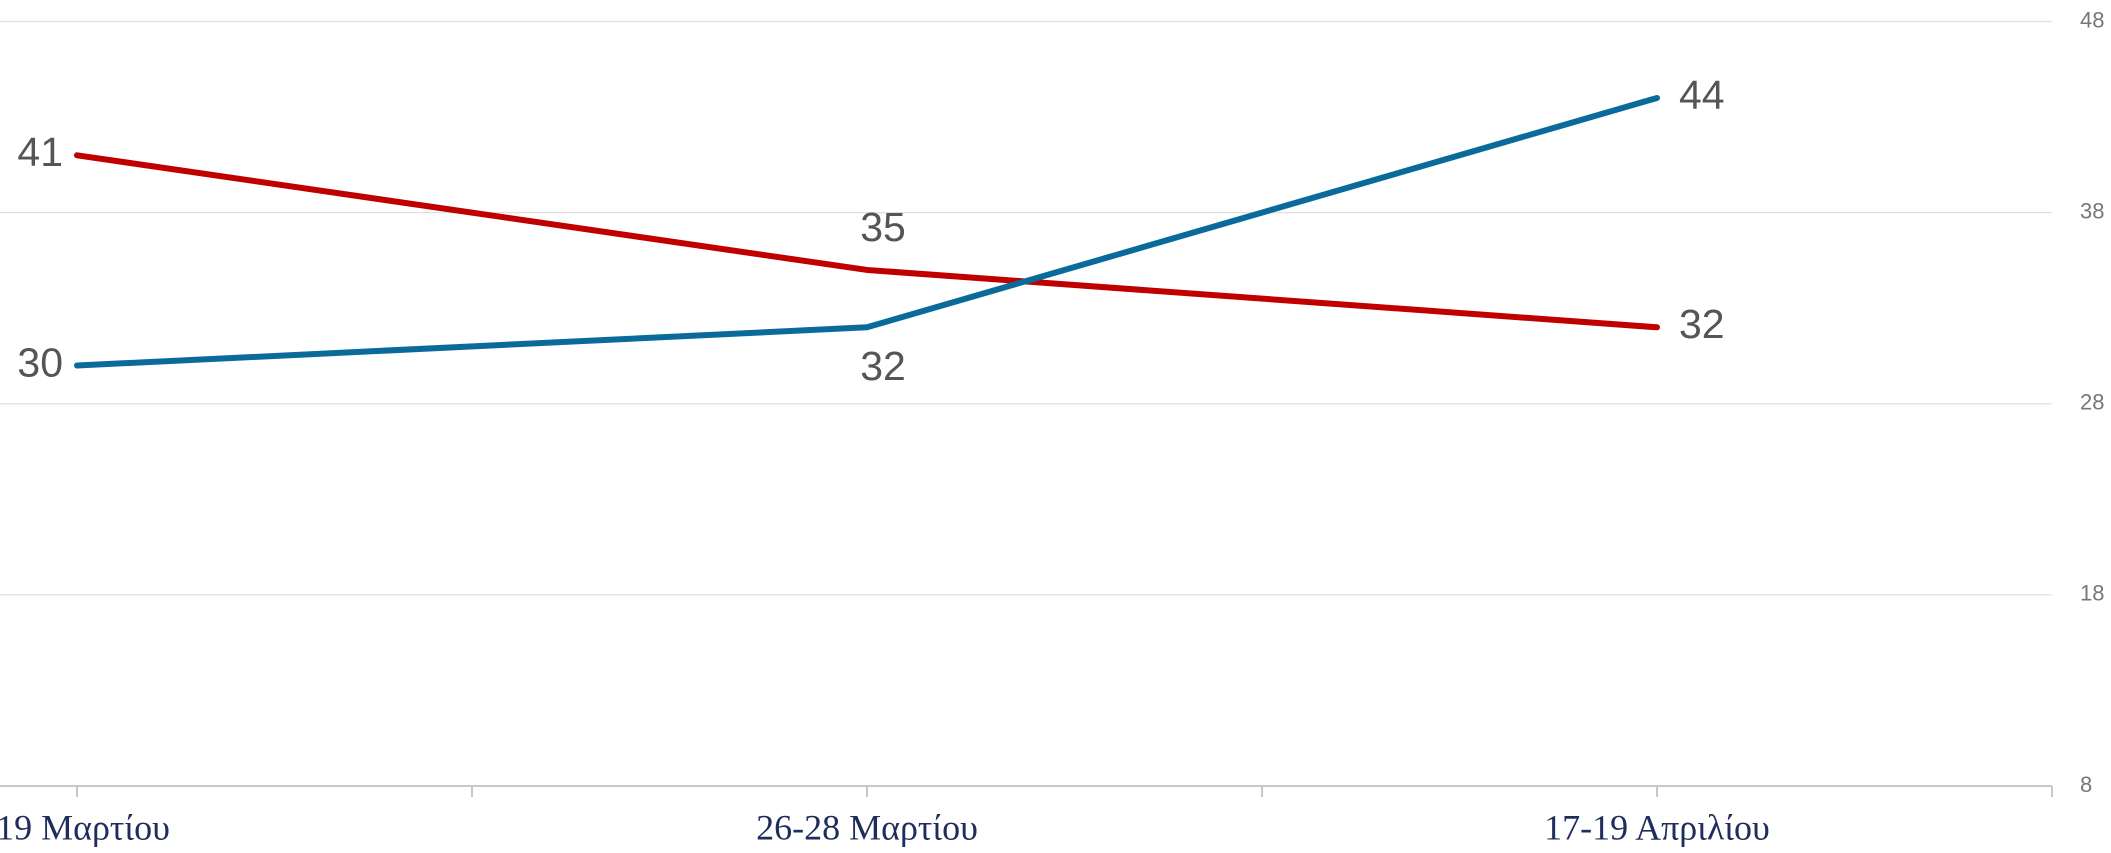 The height and width of the screenshot is (853, 2111). I want to click on value-label: 35, so click(883, 227).